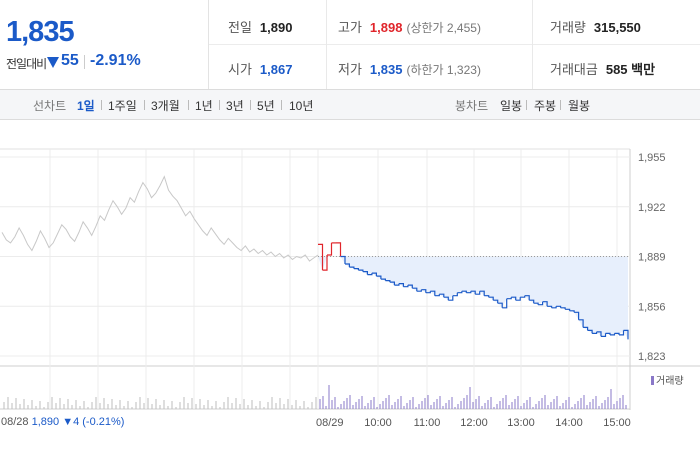  I want to click on high-row: 고가 1,898 (상한가 2,455), so click(409, 26).